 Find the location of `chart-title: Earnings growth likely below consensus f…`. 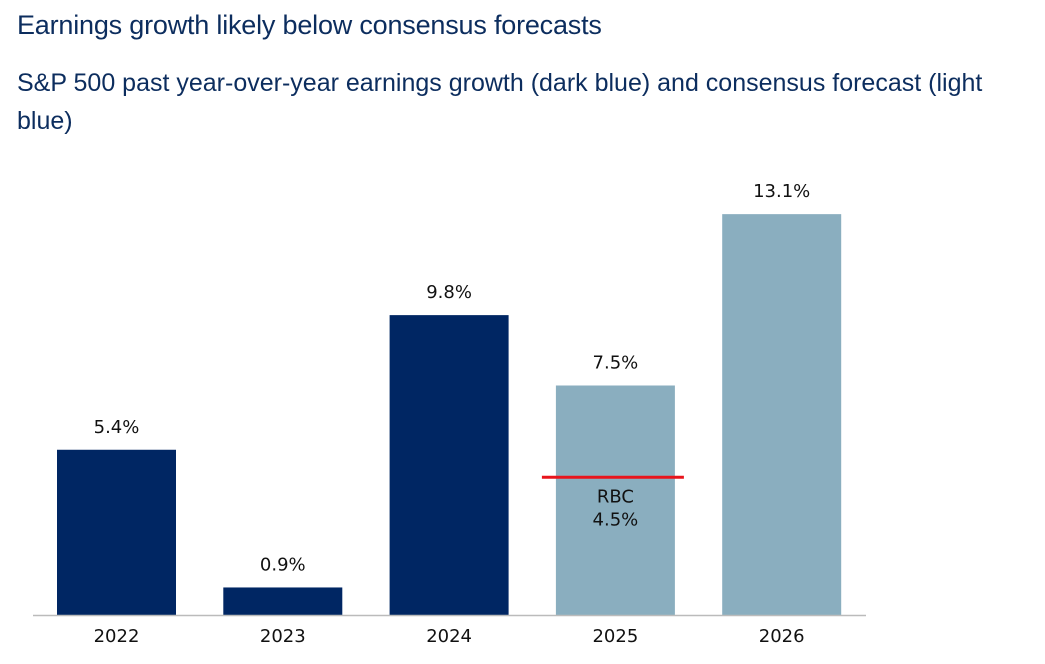

chart-title: Earnings growth likely below consensus f… is located at coordinates (309, 25).